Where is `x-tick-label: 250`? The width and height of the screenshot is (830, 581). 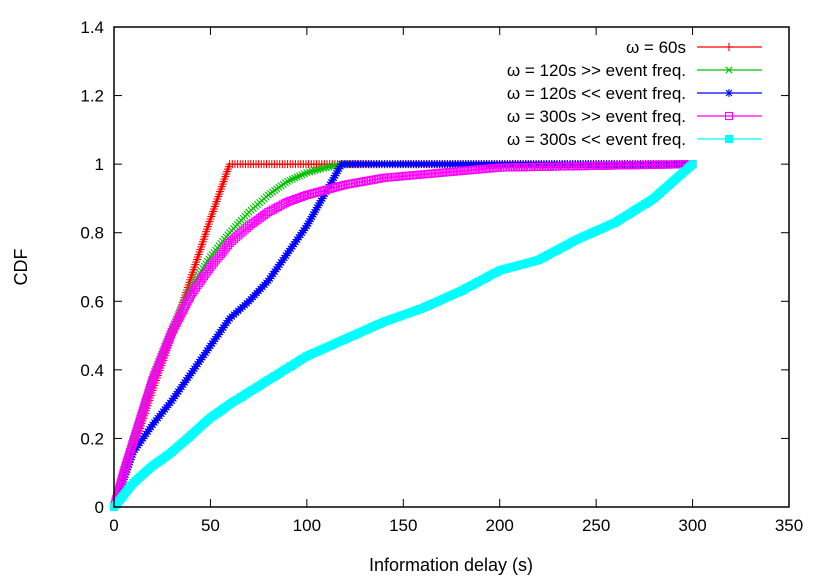
x-tick-label: 250 is located at coordinates (596, 525).